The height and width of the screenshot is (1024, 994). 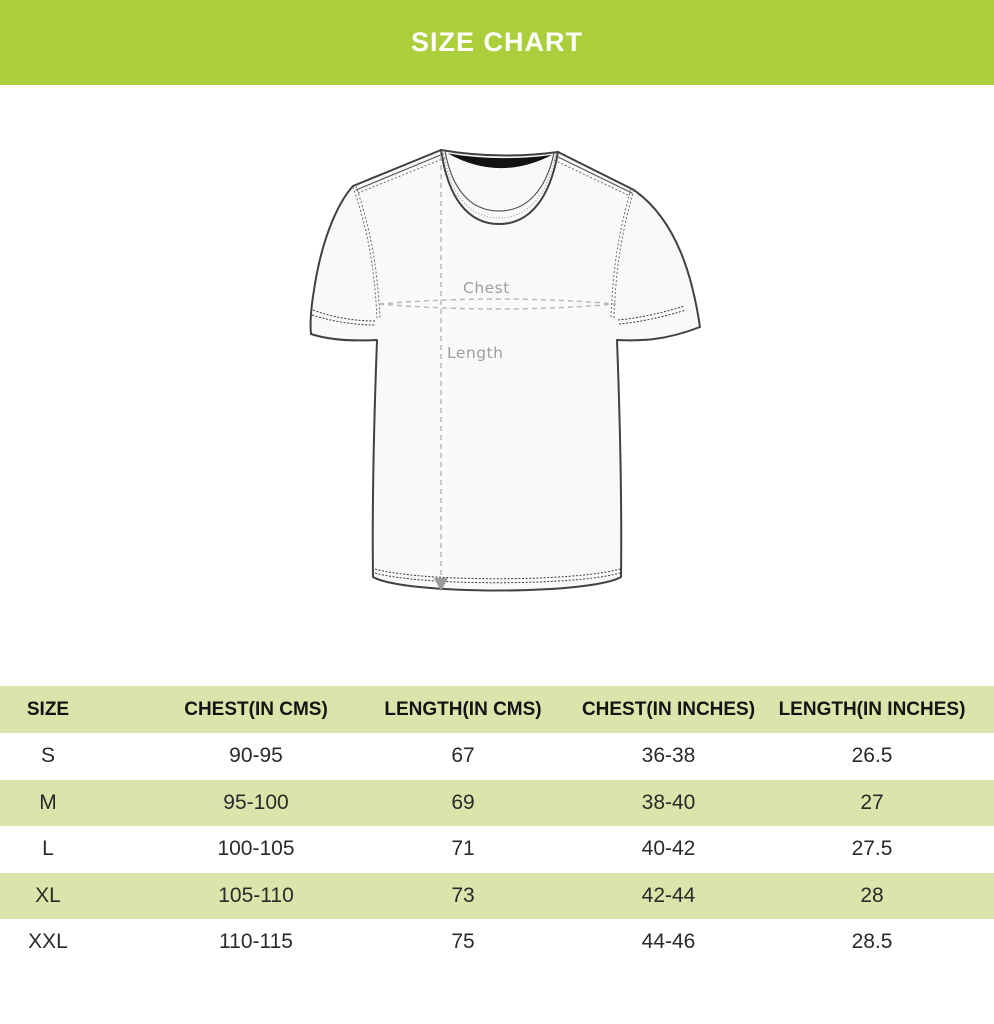 What do you see at coordinates (668, 709) in the screenshot?
I see `header-chest-inches: CHEST(IN INCHES)` at bounding box center [668, 709].